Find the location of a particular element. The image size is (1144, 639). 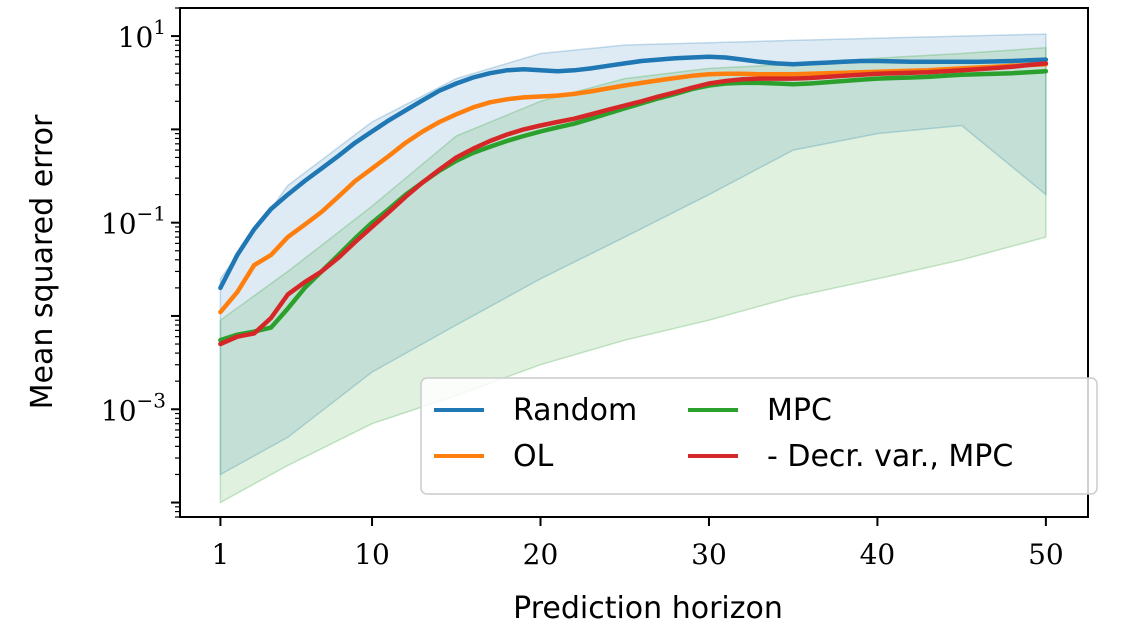

x-tick-label: 30 is located at coordinates (709, 554).